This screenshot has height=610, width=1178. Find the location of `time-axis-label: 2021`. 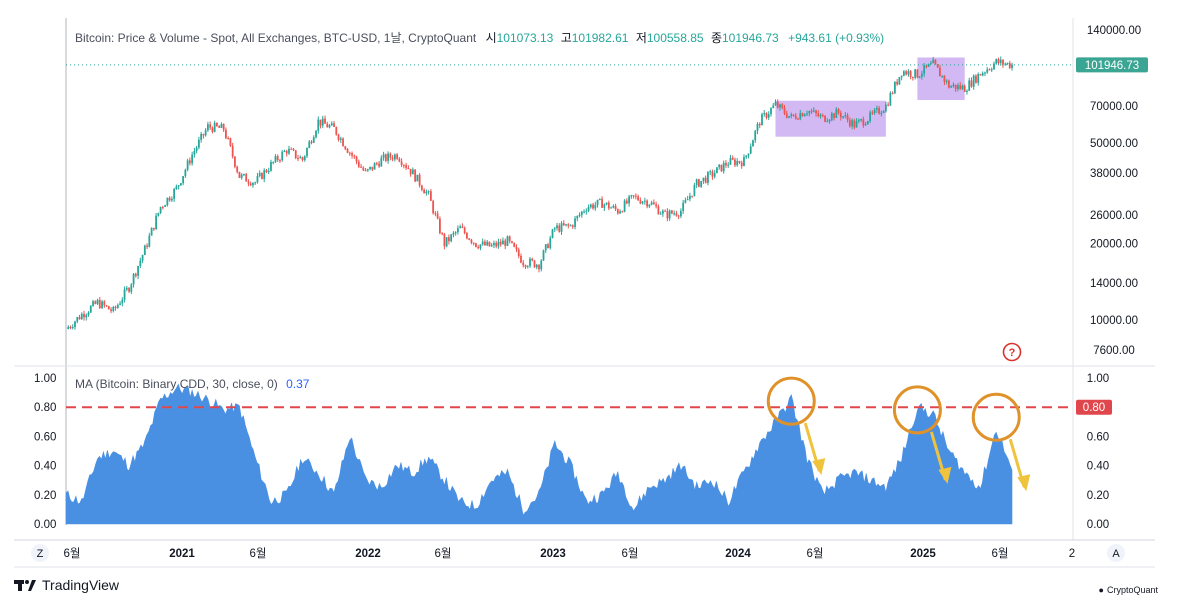

time-axis-label: 2021 is located at coordinates (182, 554).